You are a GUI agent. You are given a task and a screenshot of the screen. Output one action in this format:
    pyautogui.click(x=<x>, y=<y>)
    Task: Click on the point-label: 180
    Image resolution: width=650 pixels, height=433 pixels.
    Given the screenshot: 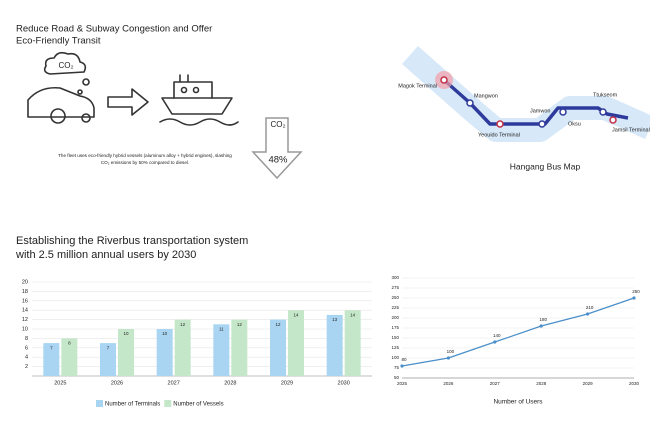 What is the action you would take?
    pyautogui.click(x=543, y=319)
    